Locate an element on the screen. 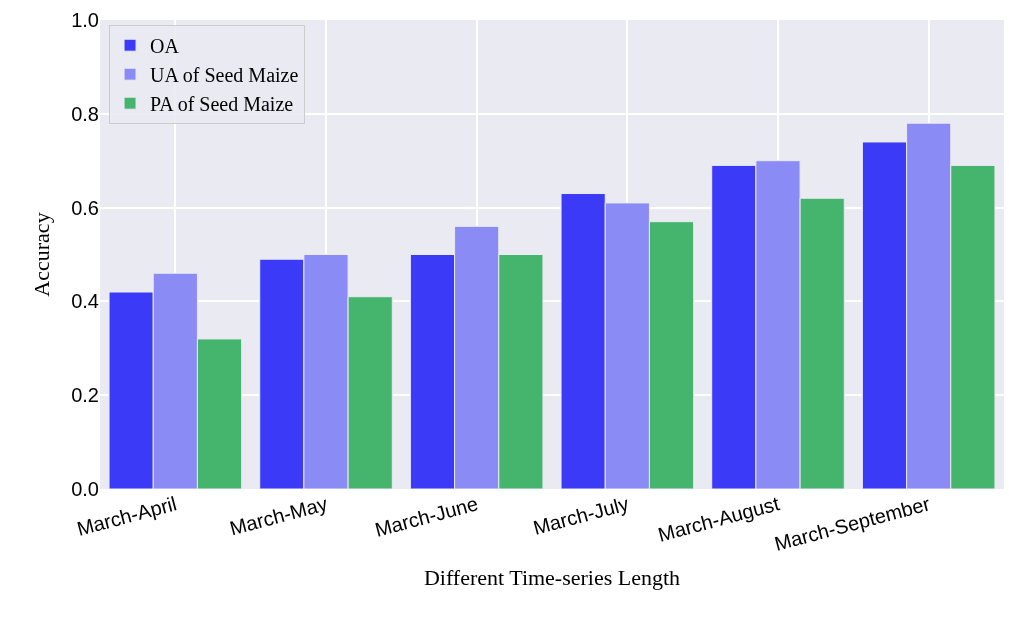 Image resolution: width=1009 pixels, height=619 pixels. legend-label: OA is located at coordinates (165, 45).